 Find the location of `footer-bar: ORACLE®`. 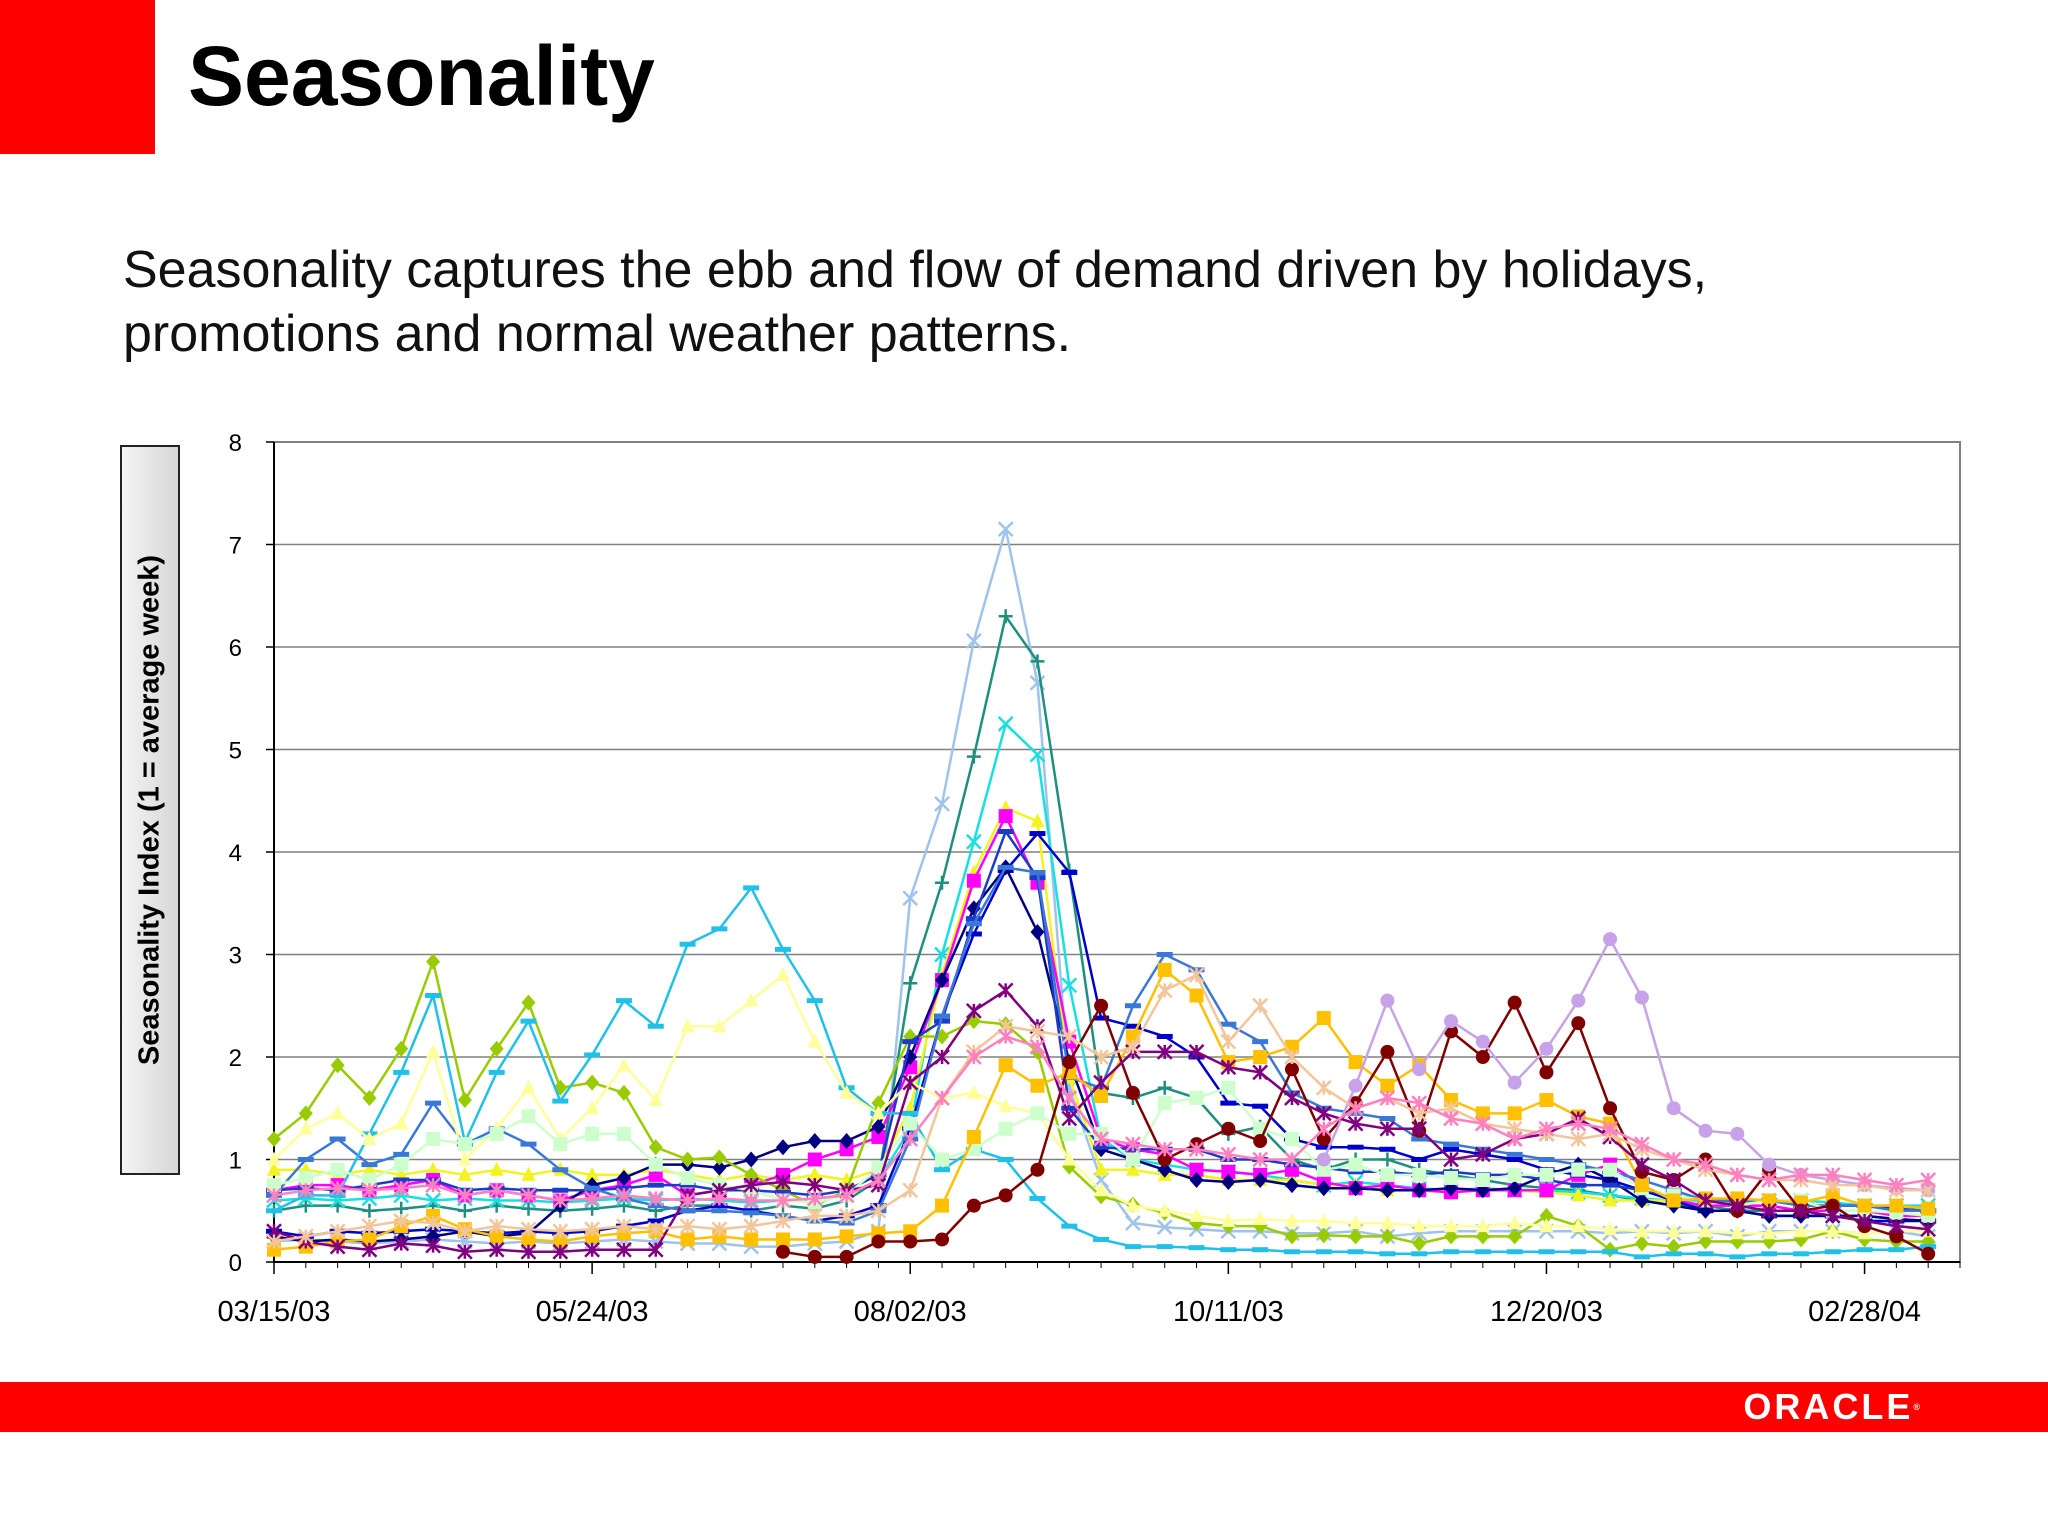

footer-bar: ORACLE® is located at coordinates (1024, 1407).